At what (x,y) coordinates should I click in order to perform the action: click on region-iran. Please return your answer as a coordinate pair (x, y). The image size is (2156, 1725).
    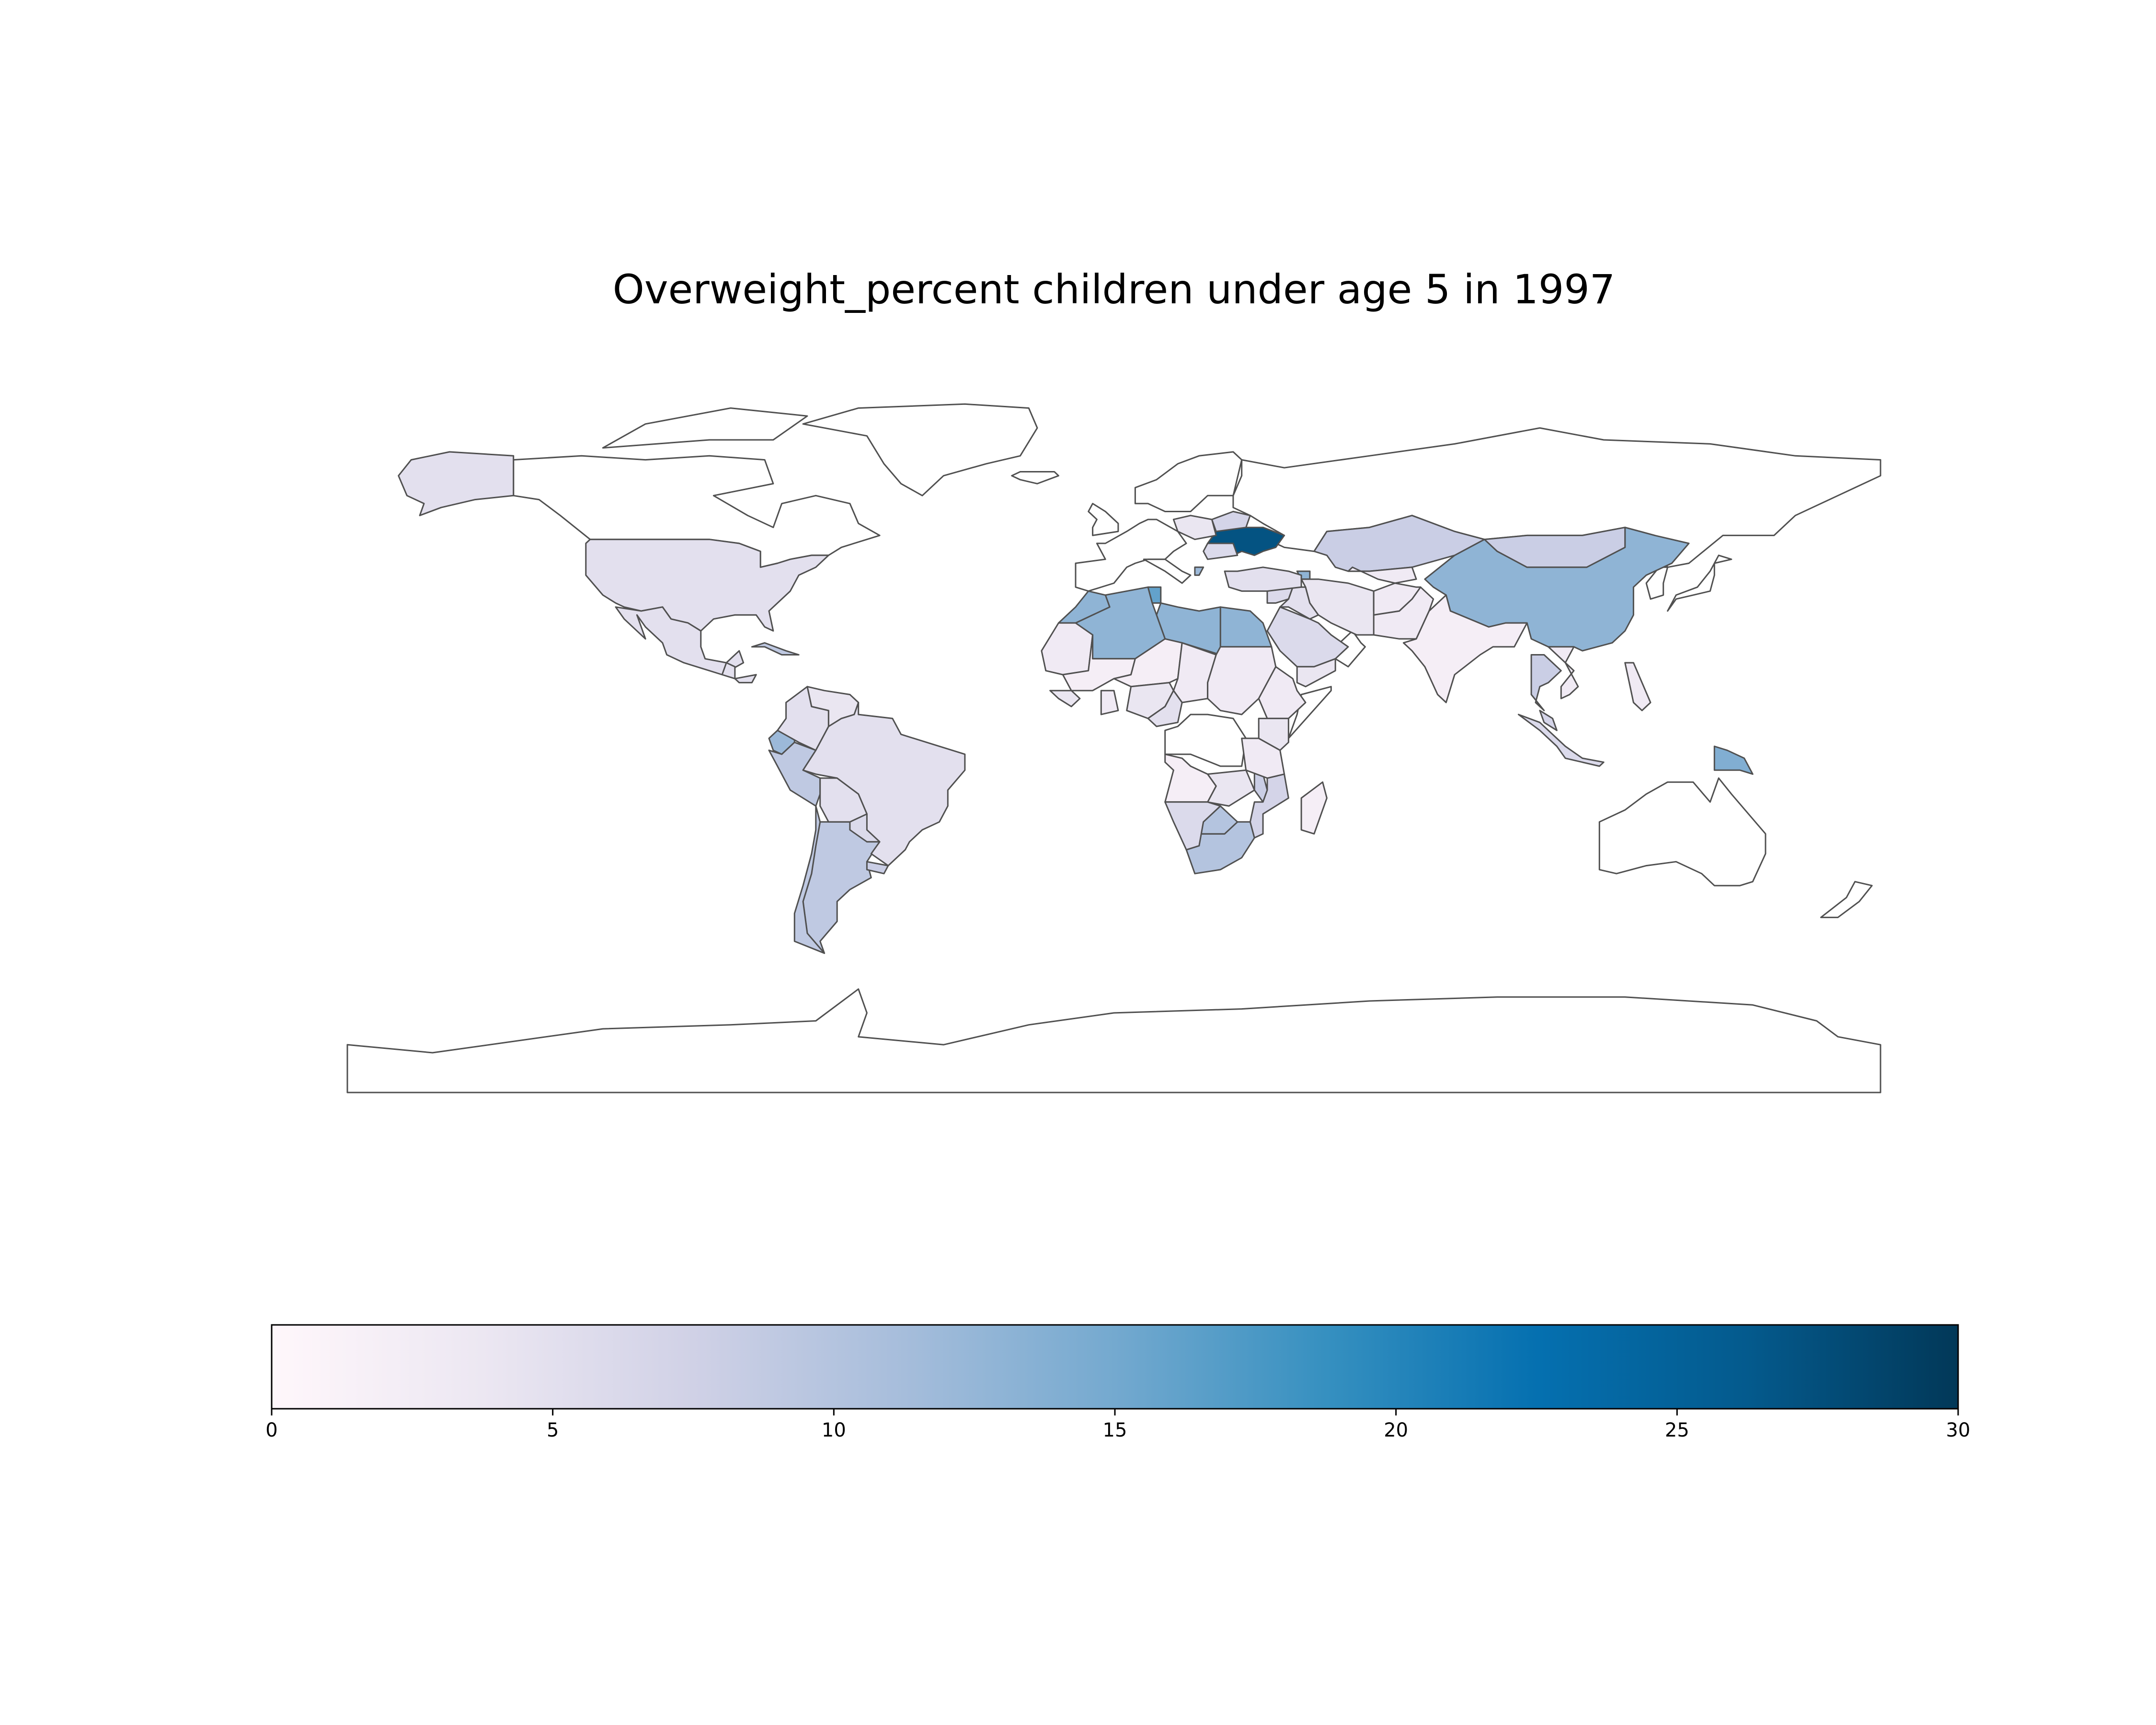
    Looking at the image, I should click on (1339, 607).